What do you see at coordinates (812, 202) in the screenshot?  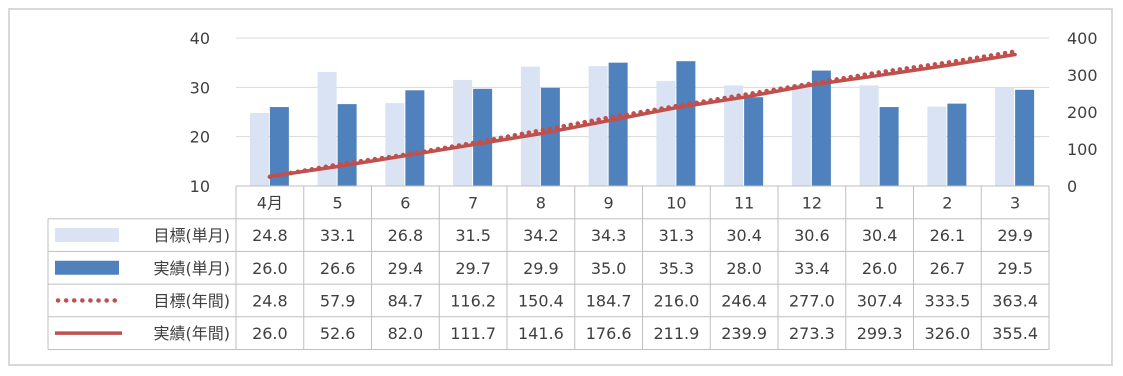 I see `category-label: 12` at bounding box center [812, 202].